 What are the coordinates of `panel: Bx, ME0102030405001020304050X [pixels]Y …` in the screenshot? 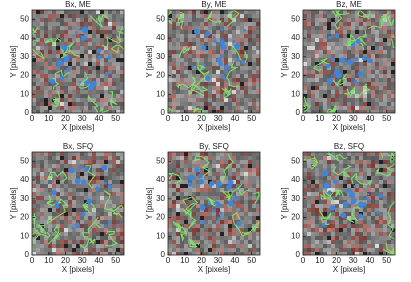 It's located at (66, 66).